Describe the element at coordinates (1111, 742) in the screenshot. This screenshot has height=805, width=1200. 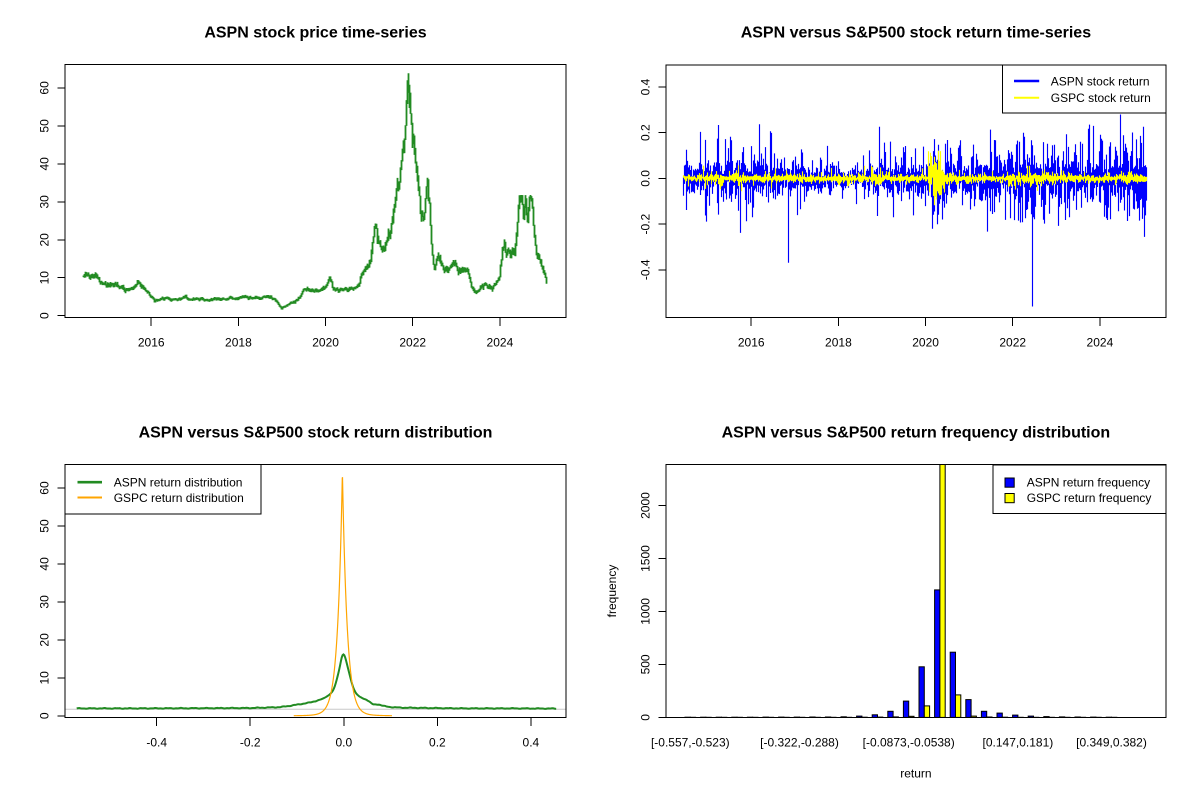
I see `svg-text: [0.349,0.382)` at that location.